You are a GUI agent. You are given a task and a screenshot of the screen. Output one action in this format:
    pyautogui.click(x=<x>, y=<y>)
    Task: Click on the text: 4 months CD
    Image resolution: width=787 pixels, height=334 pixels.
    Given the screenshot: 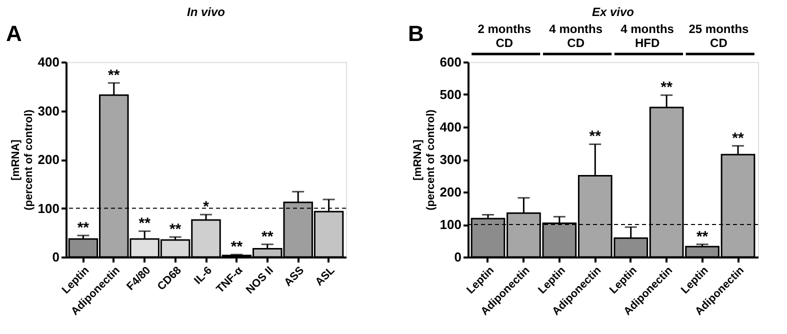 What is the action you would take?
    pyautogui.click(x=576, y=36)
    